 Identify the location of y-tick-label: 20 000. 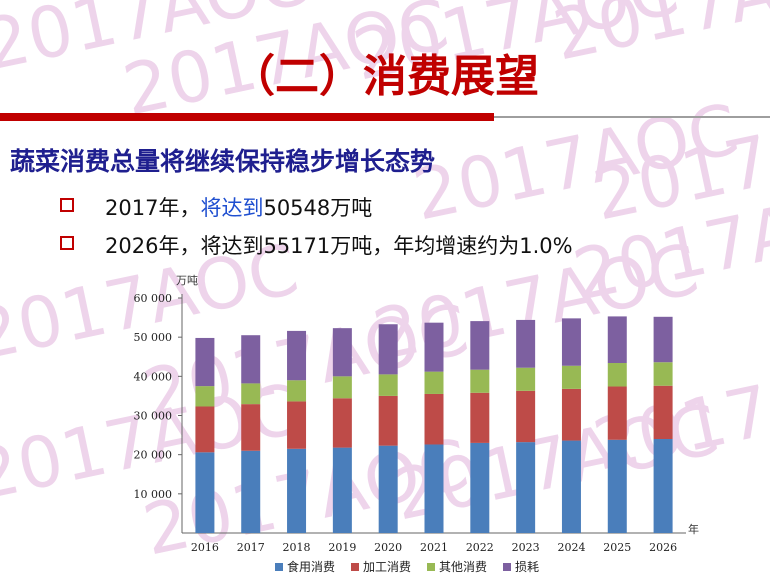
(153, 455).